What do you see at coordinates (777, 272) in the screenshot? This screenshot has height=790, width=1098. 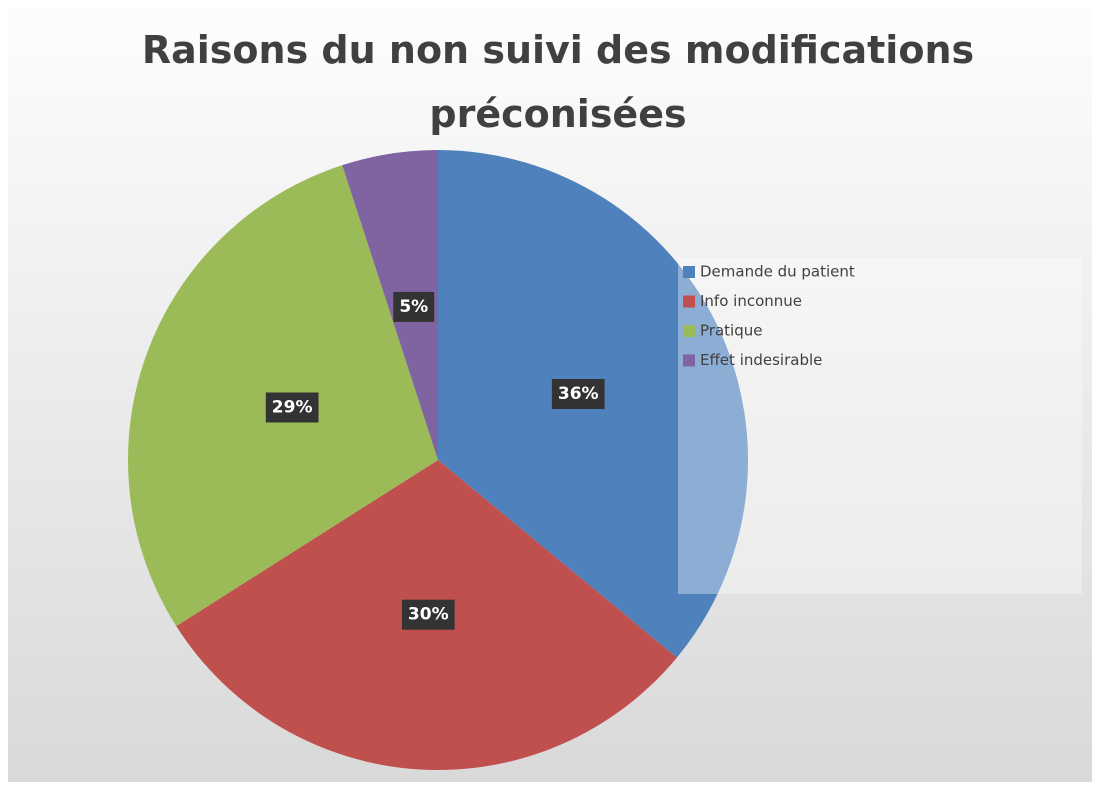 I see `legend-label: Demande du patient` at bounding box center [777, 272].